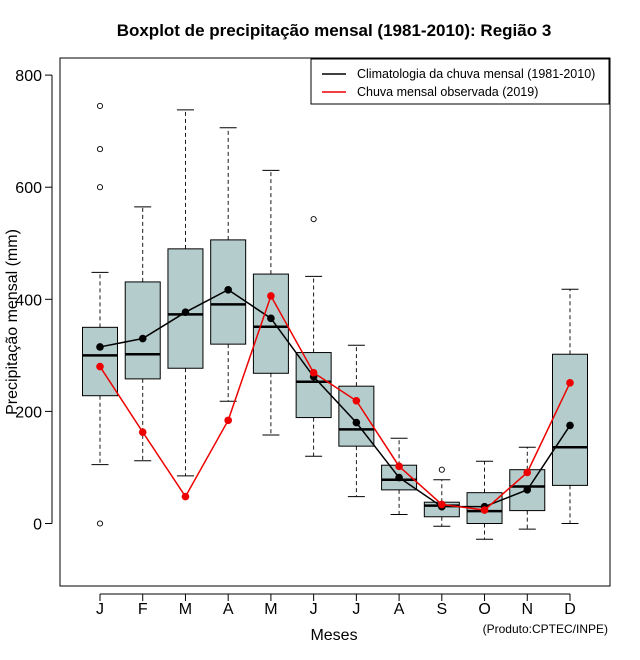  I want to click on x-axis-label: Meses, so click(333, 635).